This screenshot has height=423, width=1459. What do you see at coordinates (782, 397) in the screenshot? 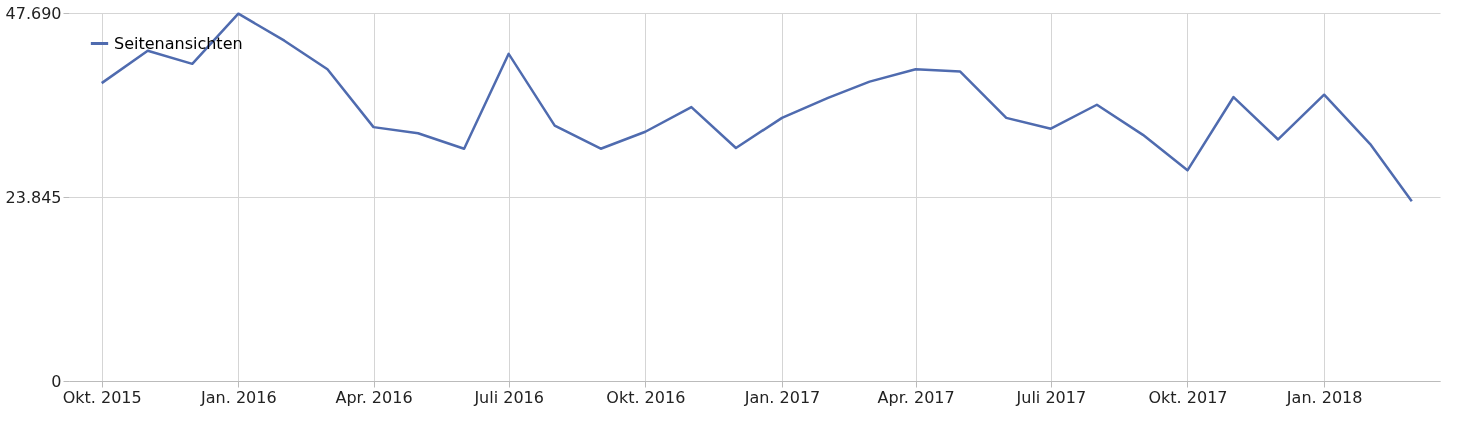
I see `x-tick-label: Jan. 2017` at bounding box center [782, 397].